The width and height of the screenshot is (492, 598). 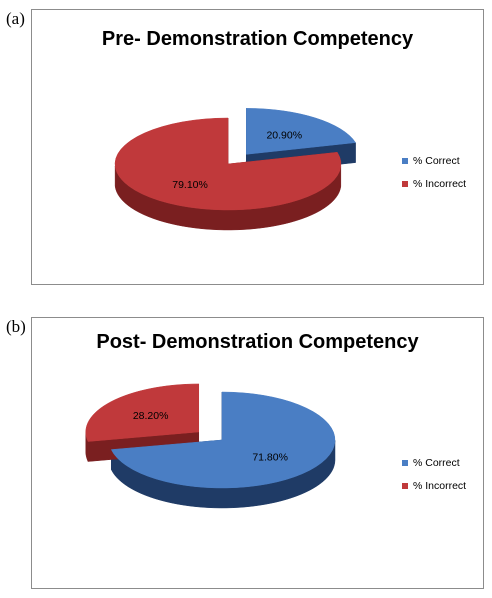 I want to click on legend-post: % Correct % Incorrect, so click(x=434, y=474).